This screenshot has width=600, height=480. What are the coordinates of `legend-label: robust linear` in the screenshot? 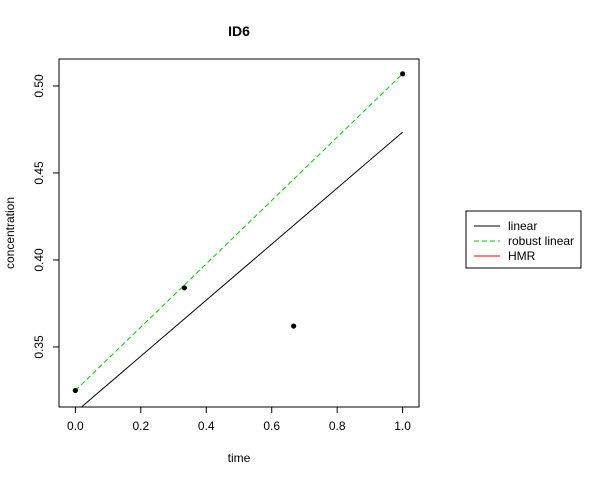 It's located at (541, 241).